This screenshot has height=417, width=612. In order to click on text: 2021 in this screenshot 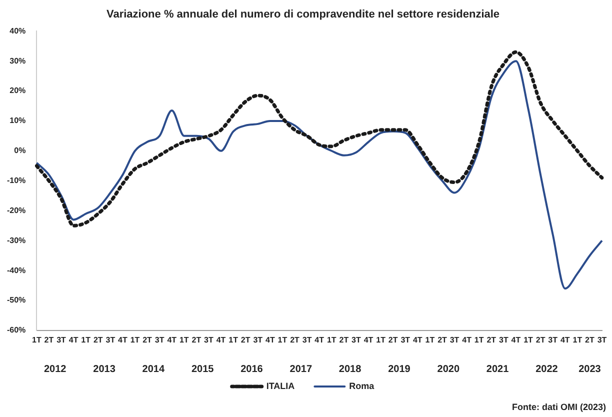, I will do `click(498, 369)`.